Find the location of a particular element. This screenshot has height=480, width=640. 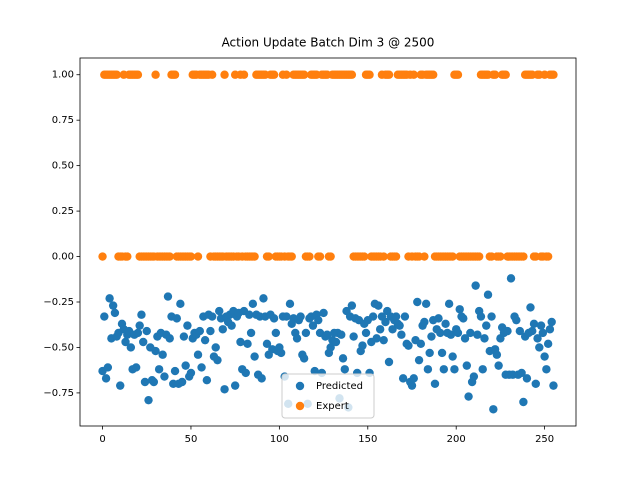

y-tick-label: −0.50 is located at coordinates (58, 347).